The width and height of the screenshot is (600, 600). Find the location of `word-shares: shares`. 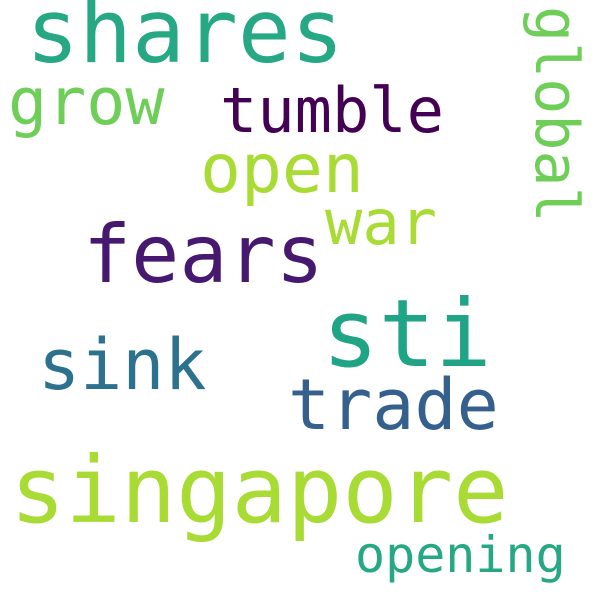

word-shares: shares is located at coordinates (185, 41).